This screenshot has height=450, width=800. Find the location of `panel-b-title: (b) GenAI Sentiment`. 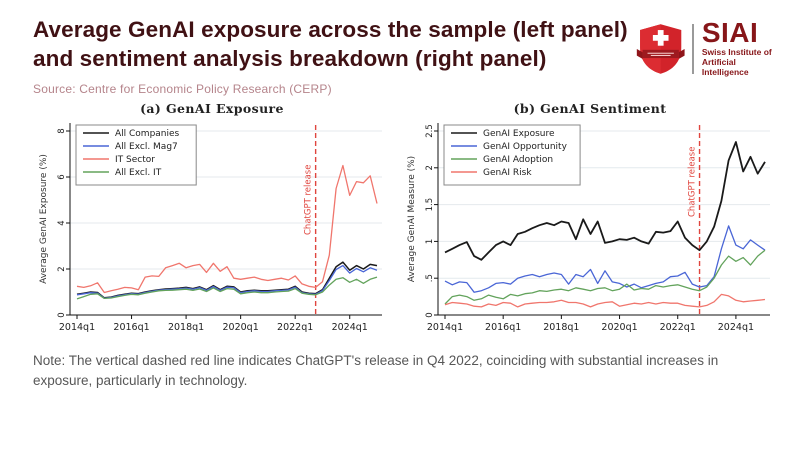

panel-b-title: (b) GenAI Sentiment is located at coordinates (590, 109).